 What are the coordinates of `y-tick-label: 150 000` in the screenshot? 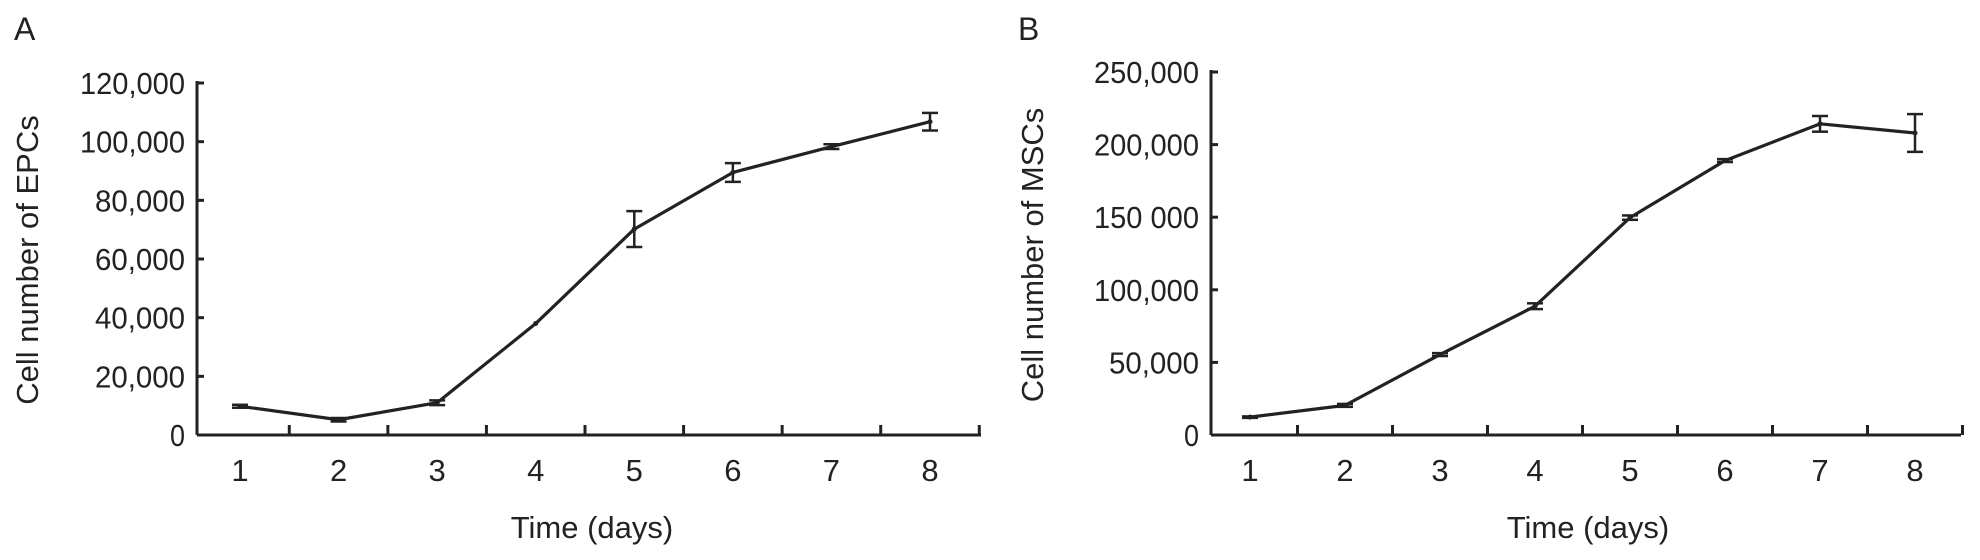 It's located at (1146, 217).